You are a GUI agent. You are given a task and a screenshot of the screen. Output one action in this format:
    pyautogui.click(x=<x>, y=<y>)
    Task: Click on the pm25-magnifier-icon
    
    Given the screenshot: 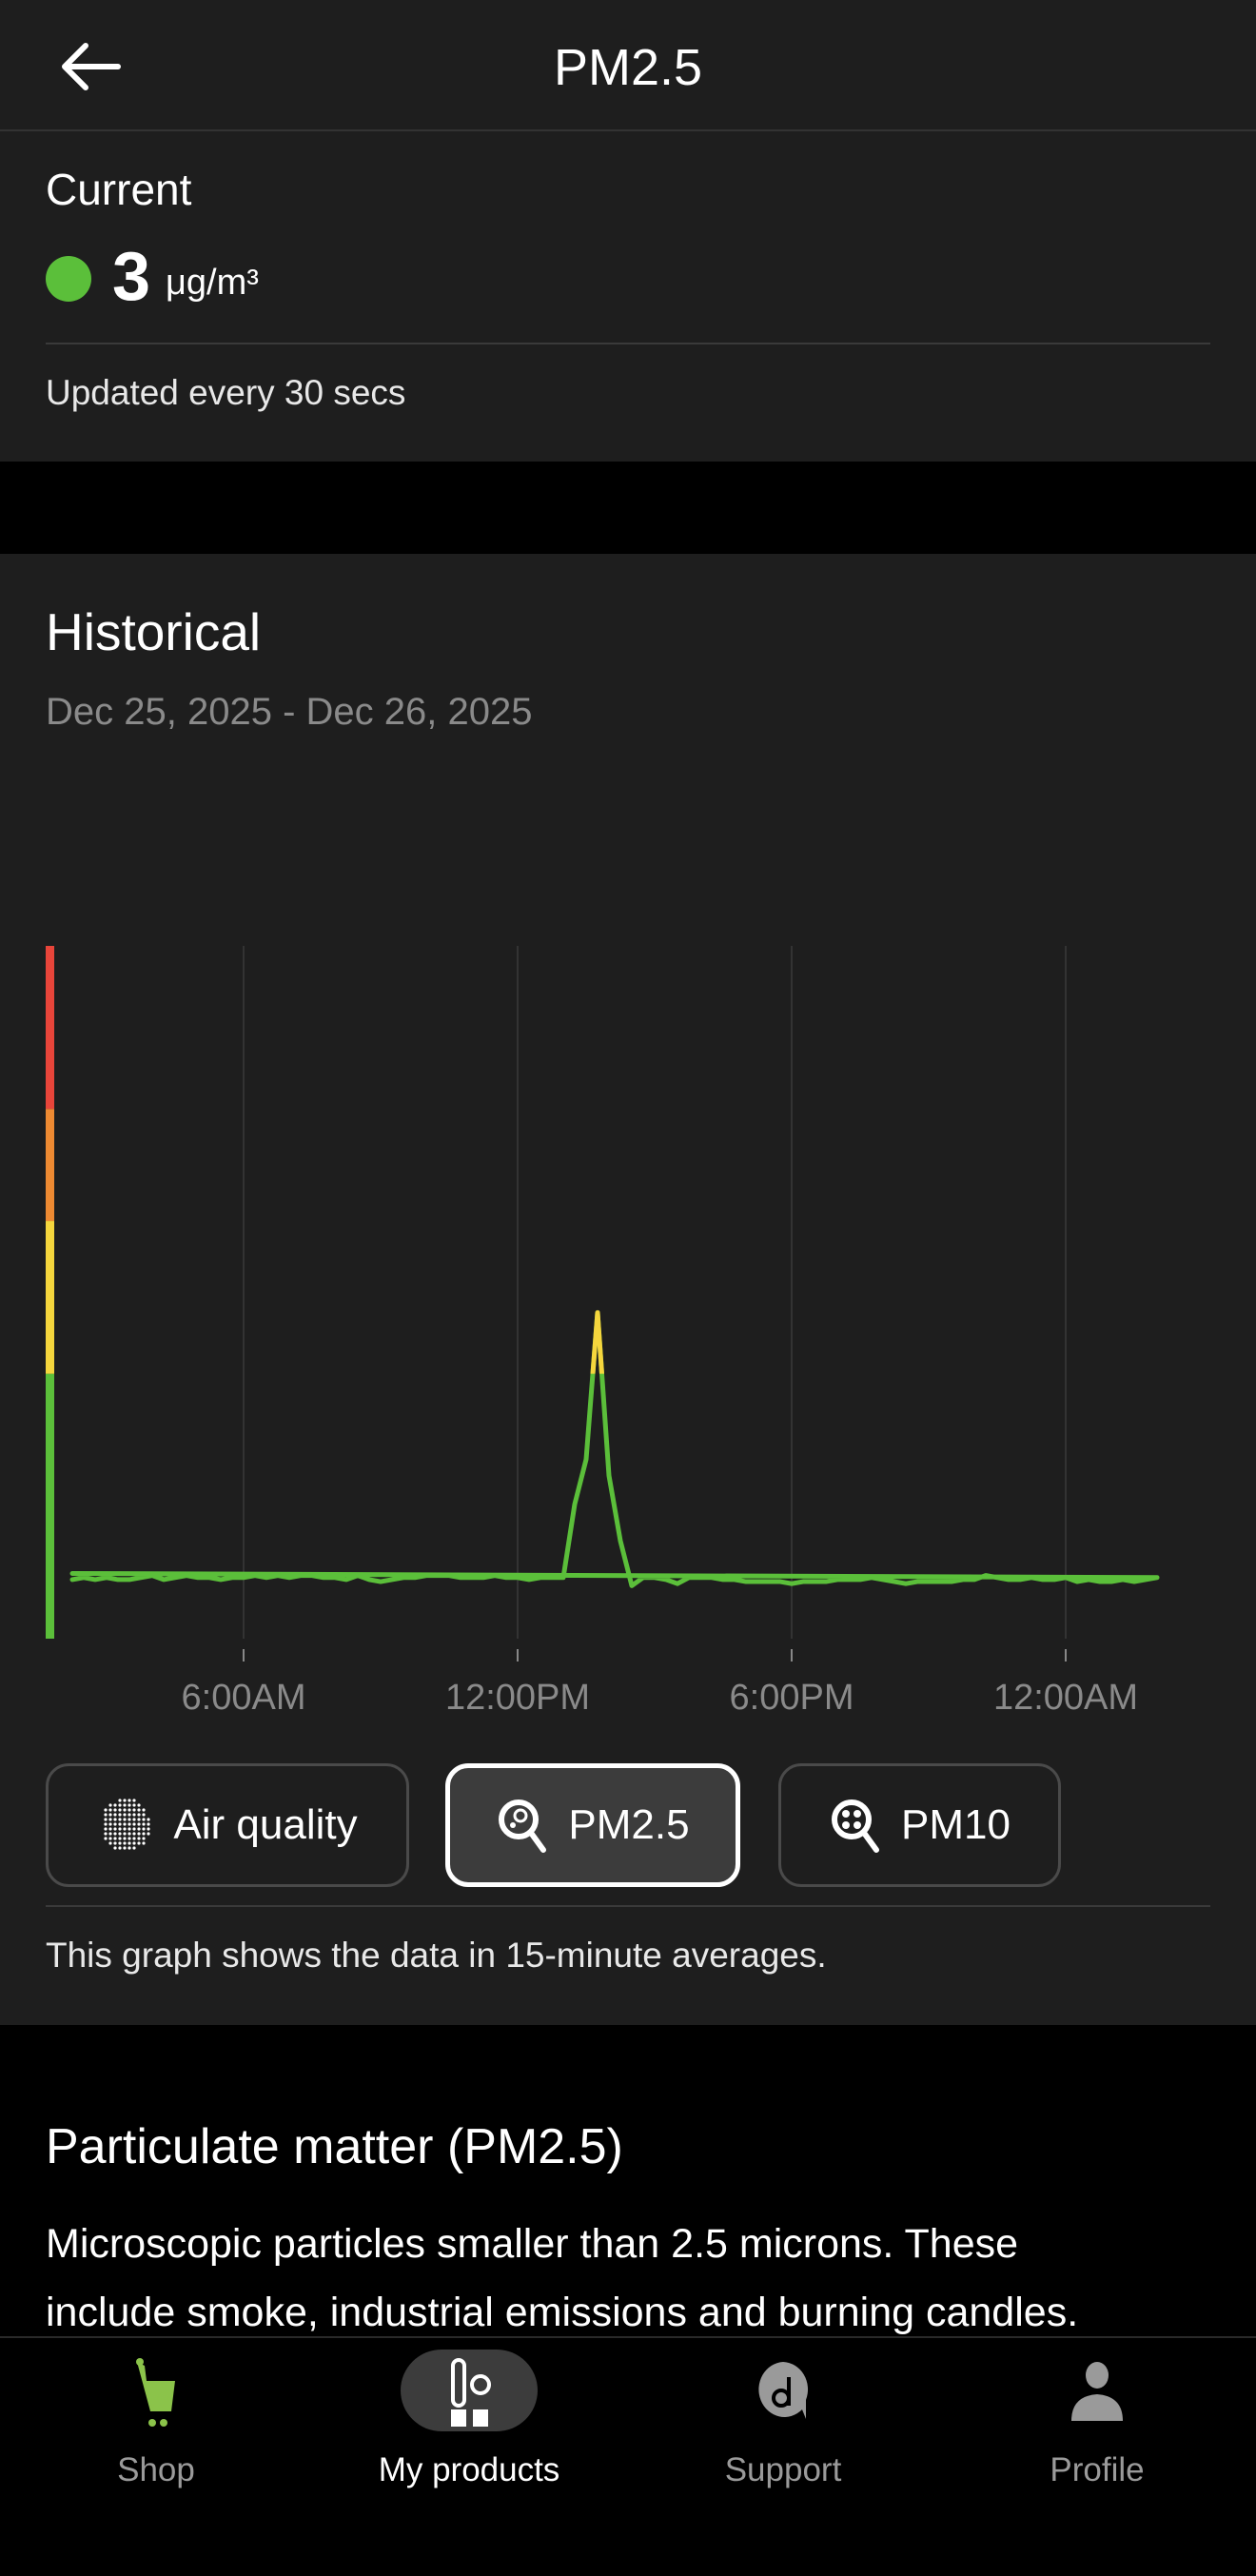 What is the action you would take?
    pyautogui.click(x=522, y=1825)
    